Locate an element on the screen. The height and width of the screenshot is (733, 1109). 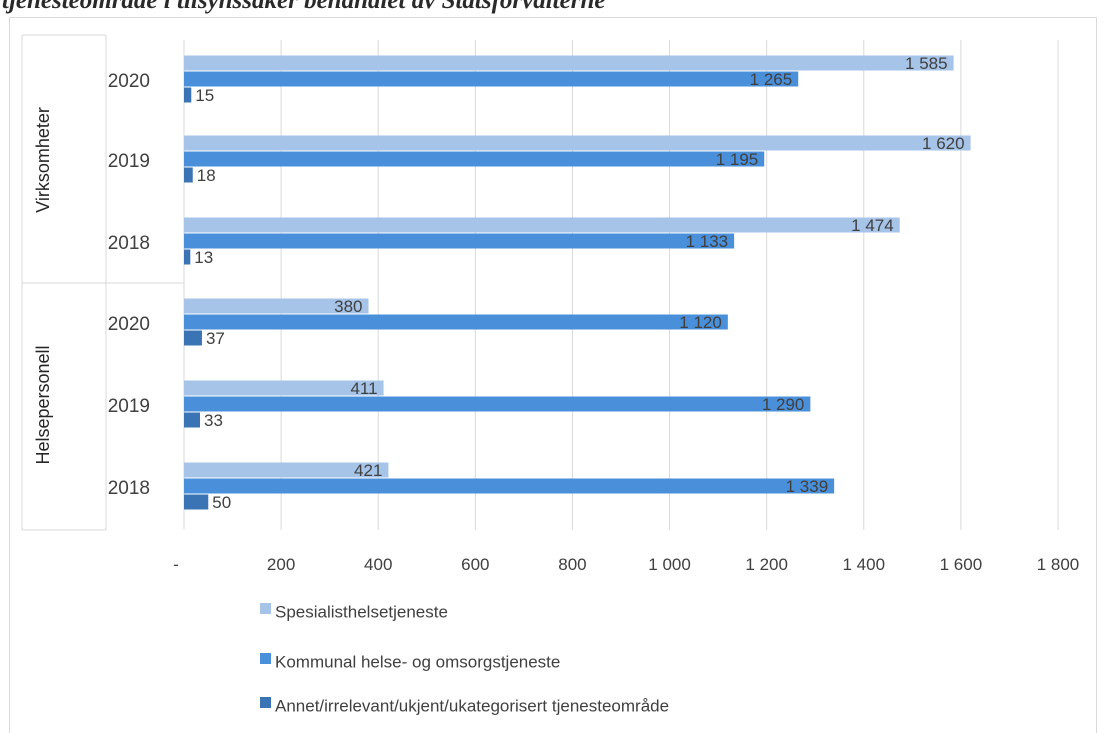
x-tick-label: 1 600 is located at coordinates (961, 564).